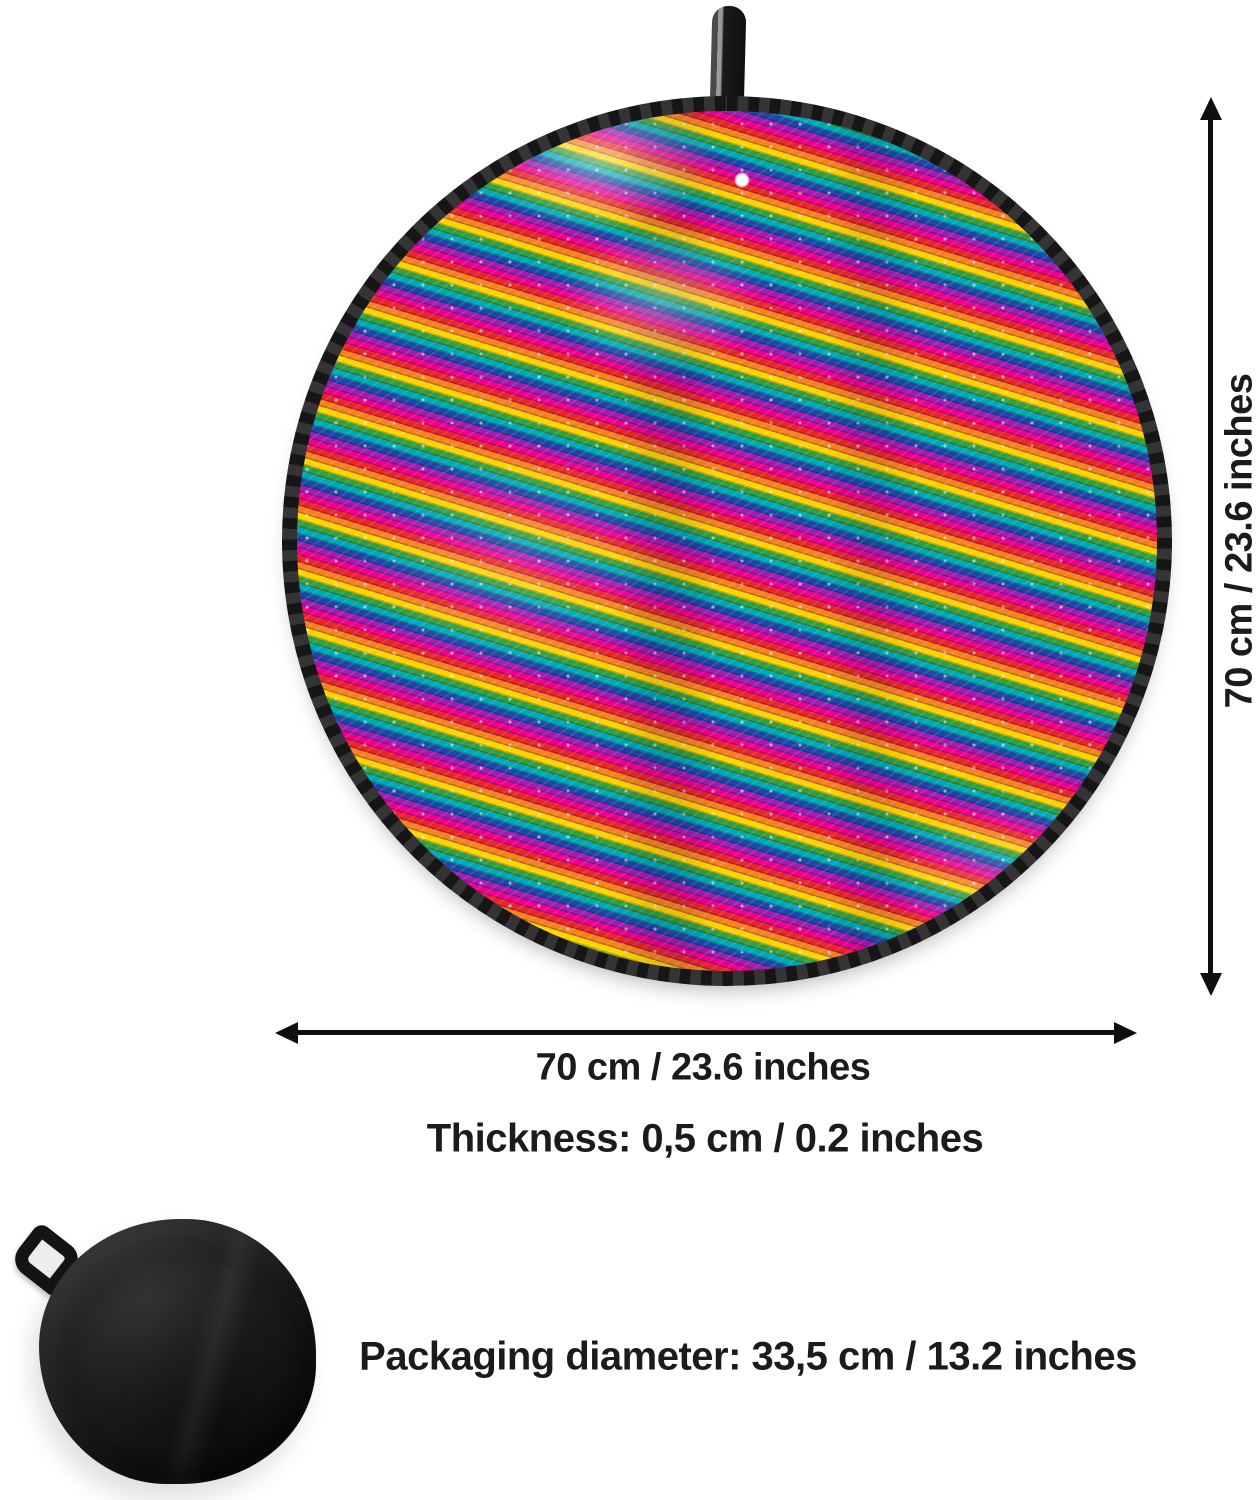  I want to click on width-arrow-line, so click(706, 1032).